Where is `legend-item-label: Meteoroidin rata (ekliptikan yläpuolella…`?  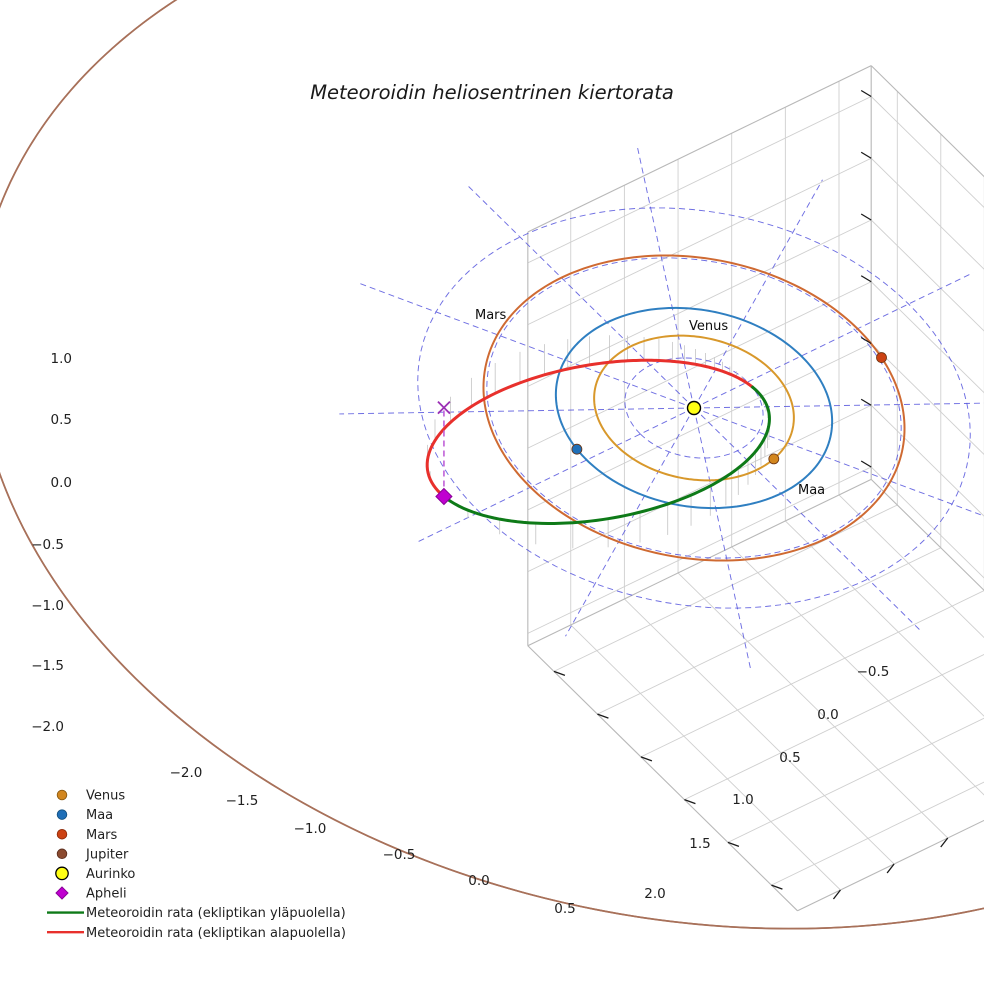
legend-item-label: Meteoroidin rata (ekliptikan yläpuolella… is located at coordinates (216, 913).